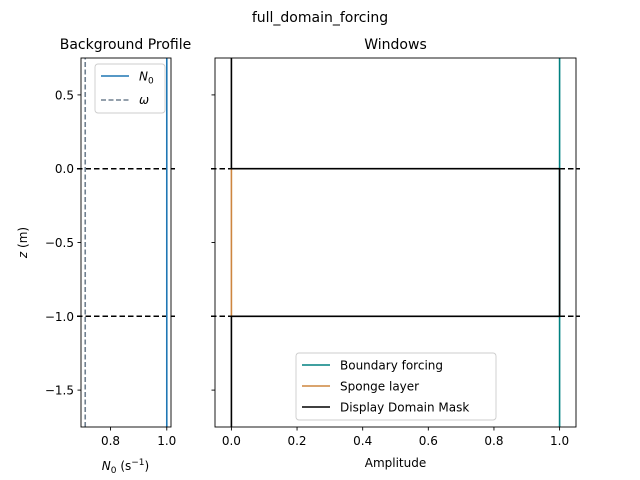  Describe the element at coordinates (59, 243) in the screenshot. I see `ytick-label: −0.5` at that location.